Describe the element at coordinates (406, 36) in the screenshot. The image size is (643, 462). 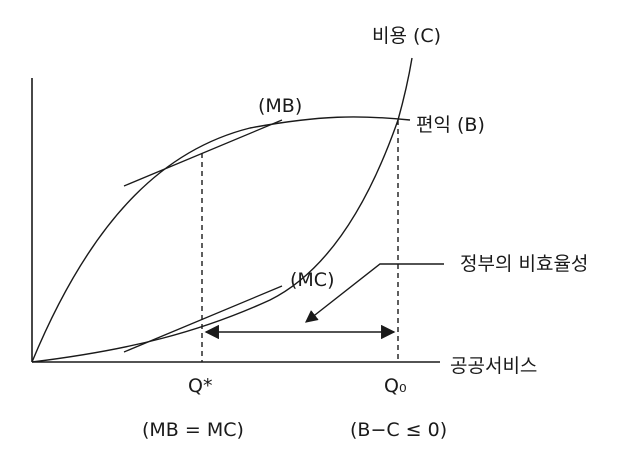
I see `cost-curve-label: 비용 (C)` at that location.